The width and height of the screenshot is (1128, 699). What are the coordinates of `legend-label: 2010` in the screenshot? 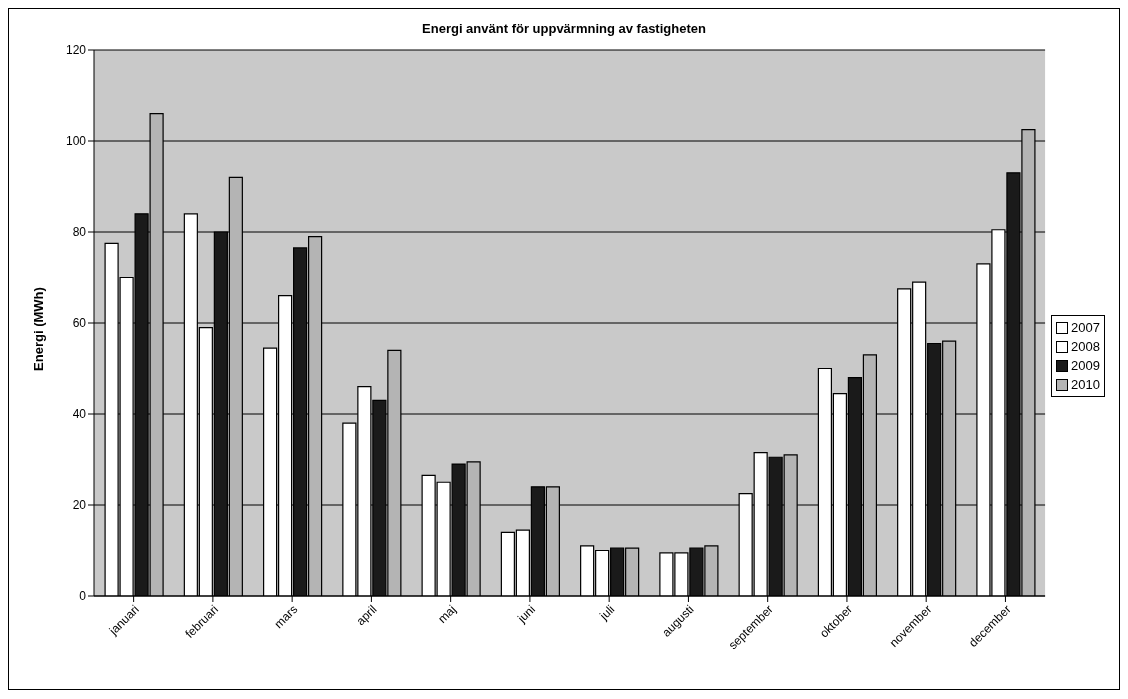 It's located at (1085, 385).